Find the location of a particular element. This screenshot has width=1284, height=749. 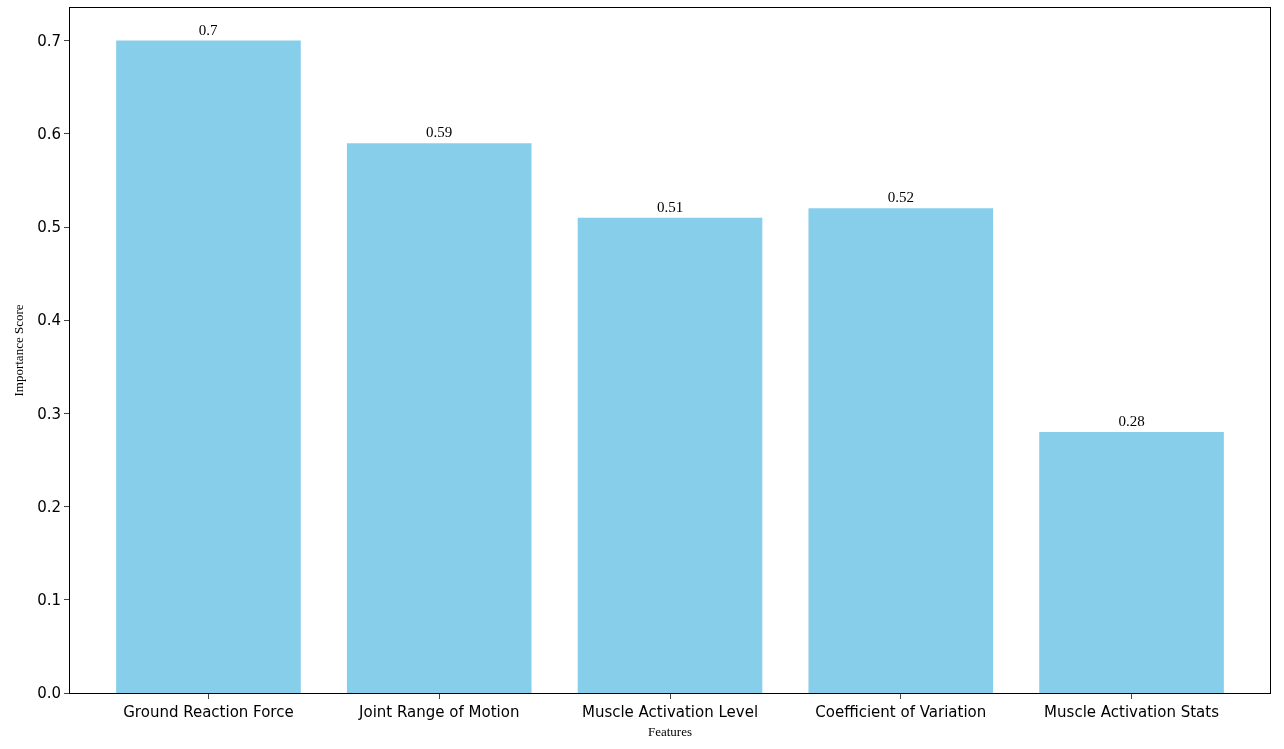

y-tick-label: 0.1 is located at coordinates (49, 600).